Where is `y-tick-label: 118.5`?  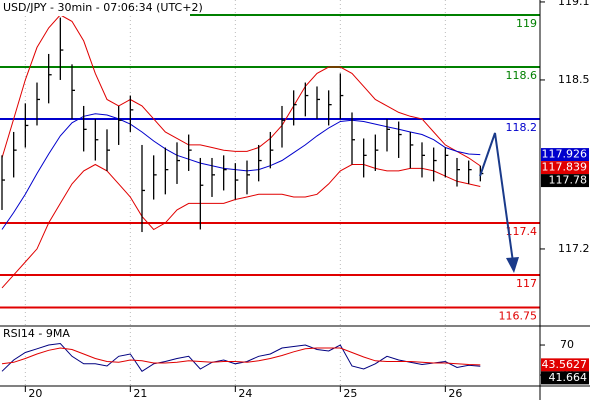 y-tick-label: 118.5 is located at coordinates (574, 79).